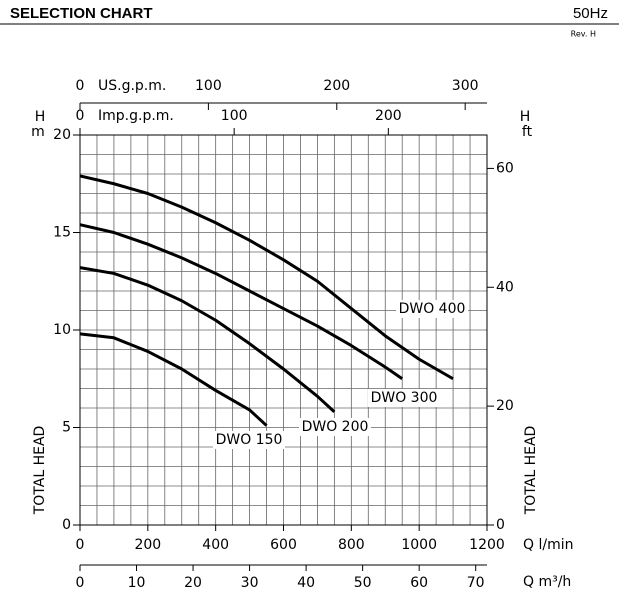  Describe the element at coordinates (250, 583) in the screenshot. I see `x2-tick-label: 30` at that location.